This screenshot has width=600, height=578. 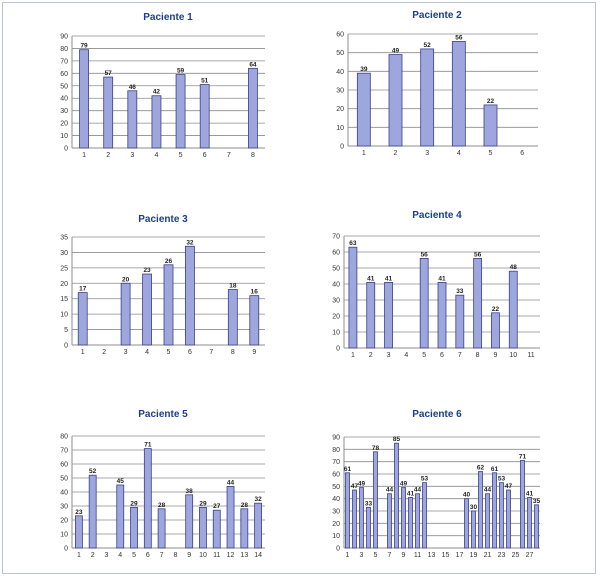 What do you see at coordinates (64, 284) in the screenshot?
I see `chart-3-ytick-label: 20` at bounding box center [64, 284].